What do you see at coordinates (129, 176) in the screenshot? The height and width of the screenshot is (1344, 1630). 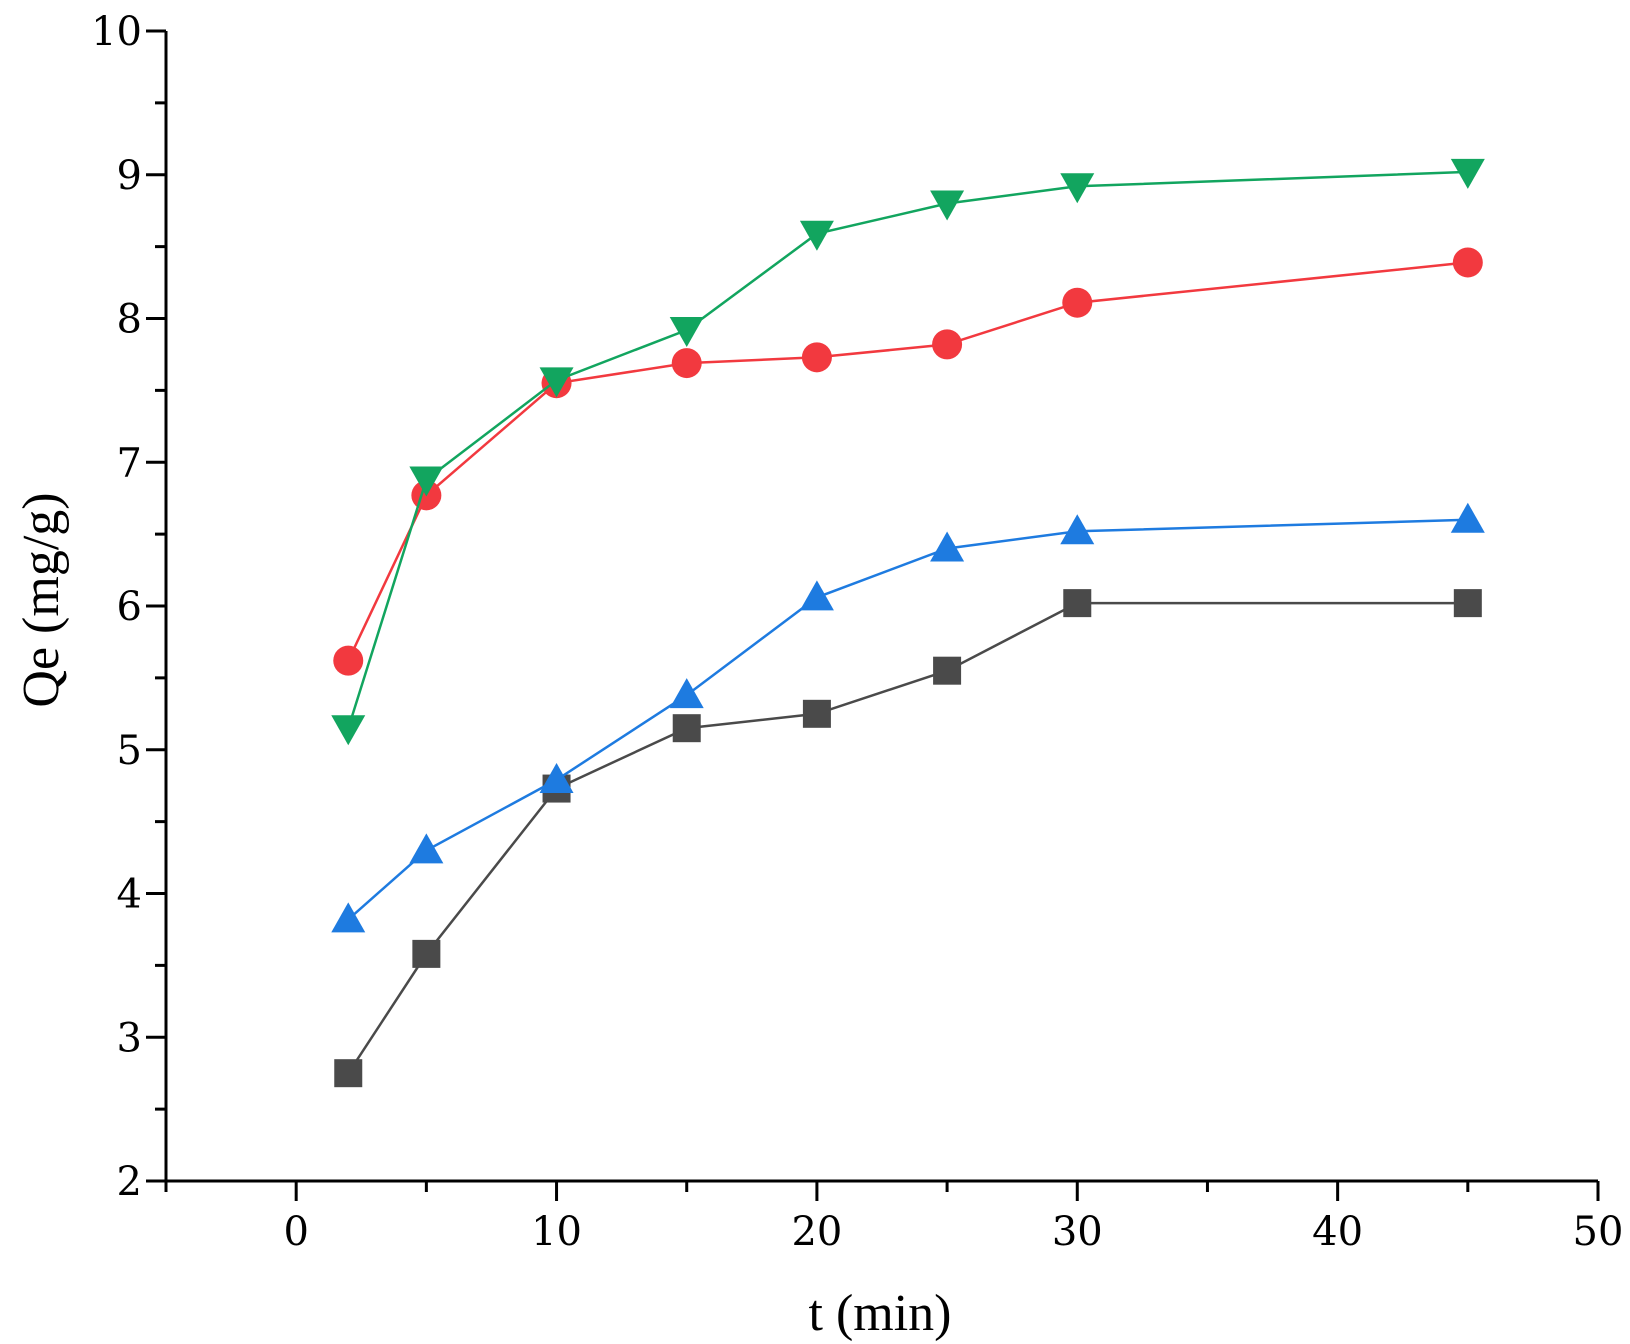 I see `y-tick-label: 9` at bounding box center [129, 176].